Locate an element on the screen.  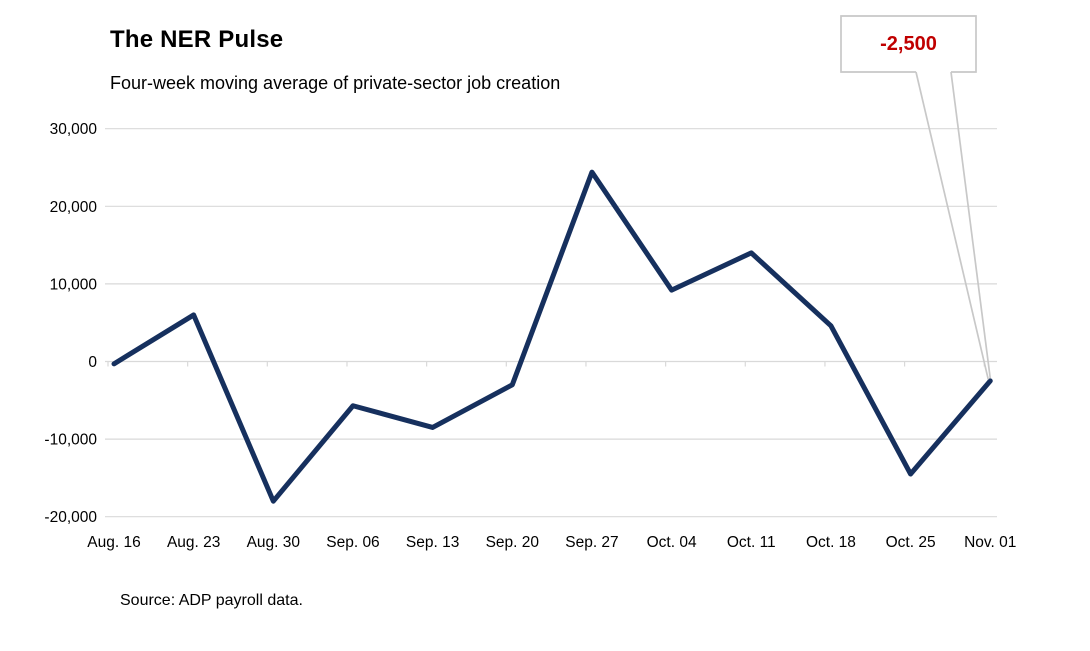
y-axis-label: 30,000 is located at coordinates (74, 129).